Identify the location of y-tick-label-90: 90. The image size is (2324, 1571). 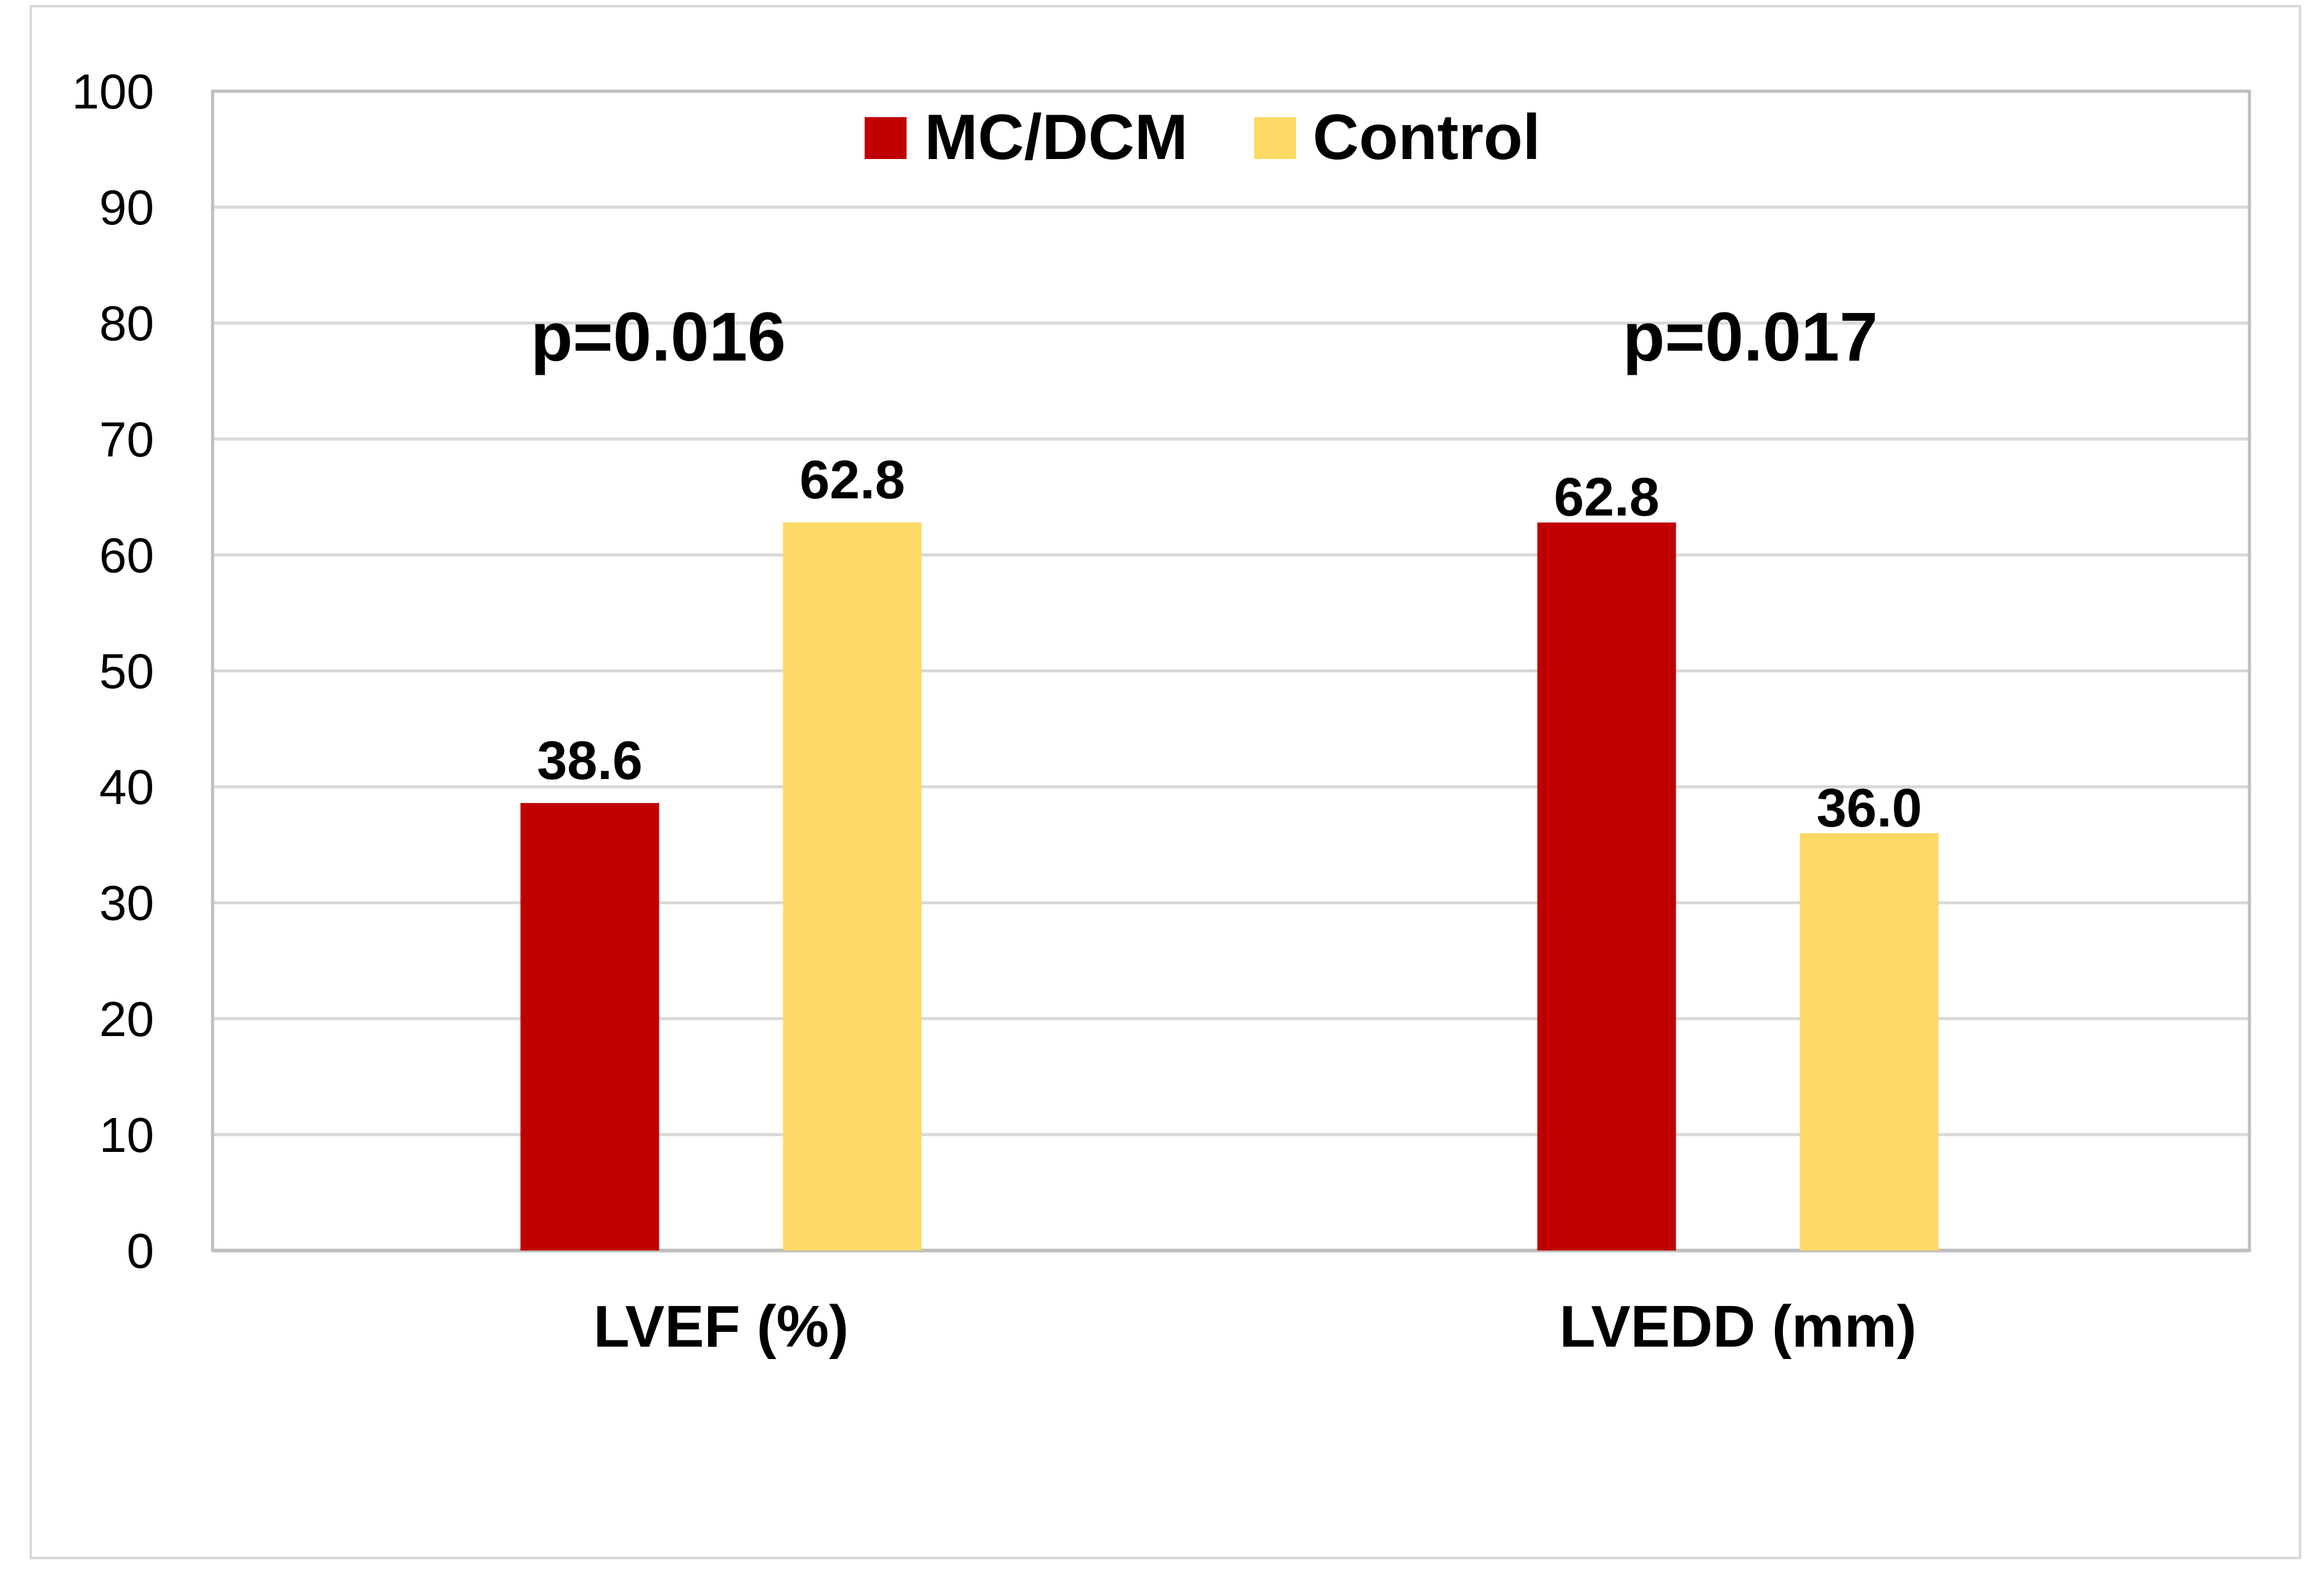
(126, 207).